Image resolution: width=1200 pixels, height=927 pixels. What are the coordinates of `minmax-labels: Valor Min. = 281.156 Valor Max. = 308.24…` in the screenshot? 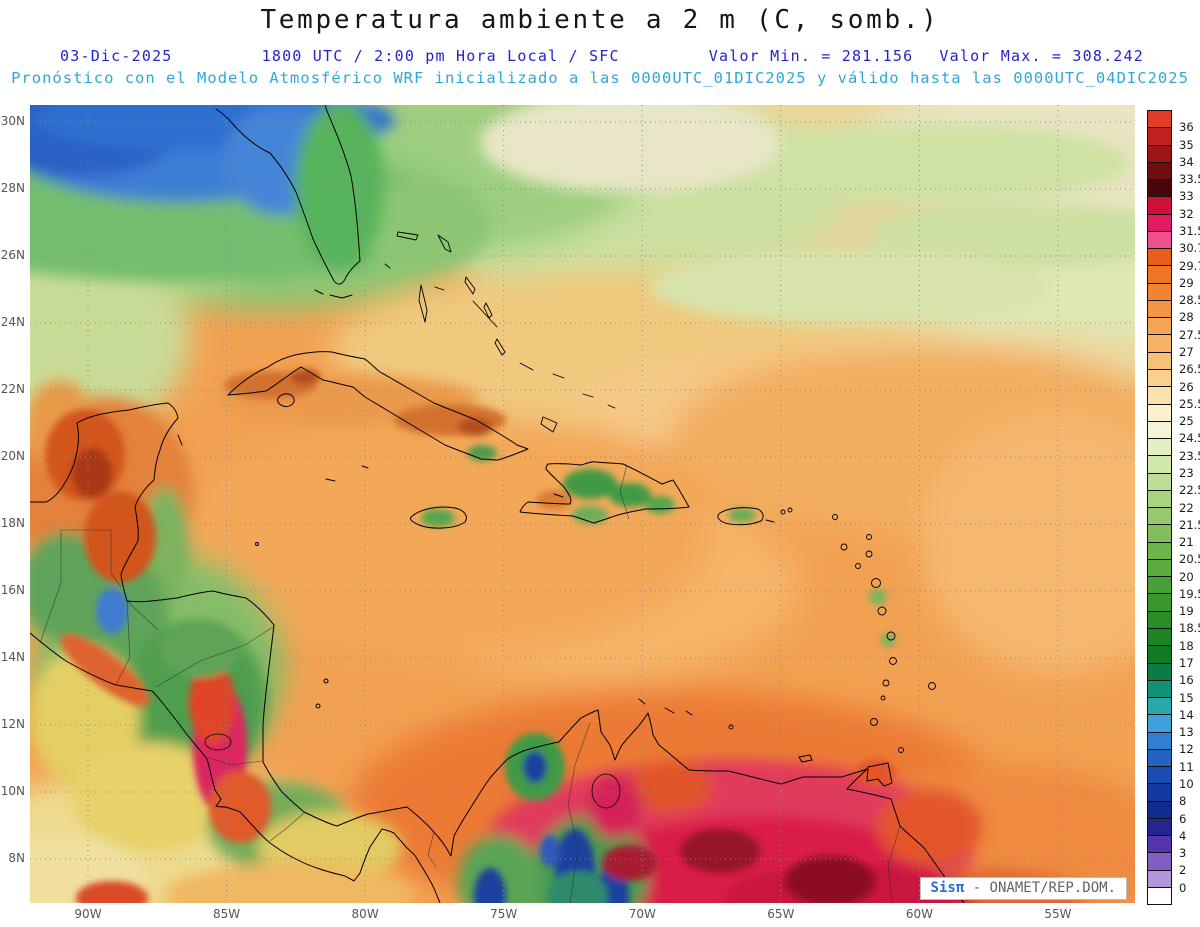 It's located at (926, 56).